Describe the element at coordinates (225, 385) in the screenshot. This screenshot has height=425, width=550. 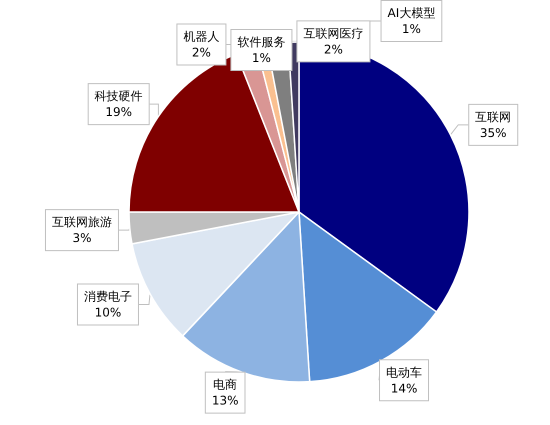
I see `slice-label: 电商` at that location.